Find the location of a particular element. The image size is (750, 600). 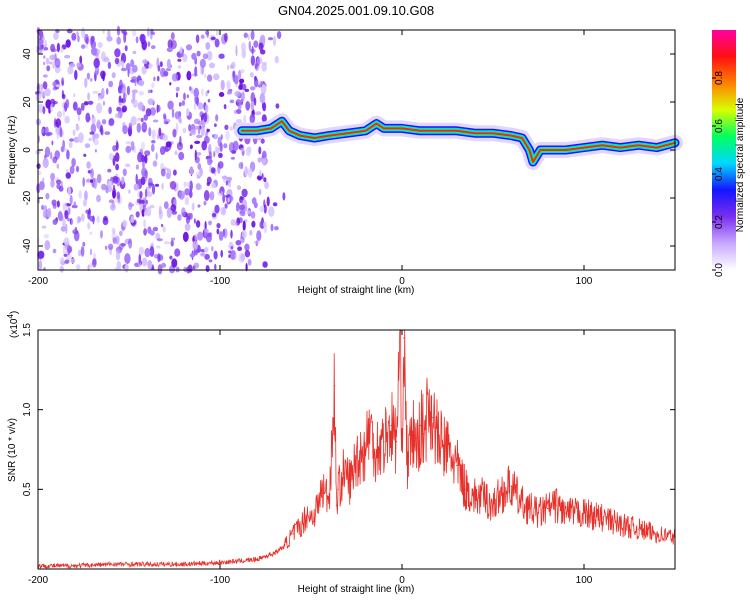

top-x-axis-label: Height of straight line (km) is located at coordinates (356, 290).